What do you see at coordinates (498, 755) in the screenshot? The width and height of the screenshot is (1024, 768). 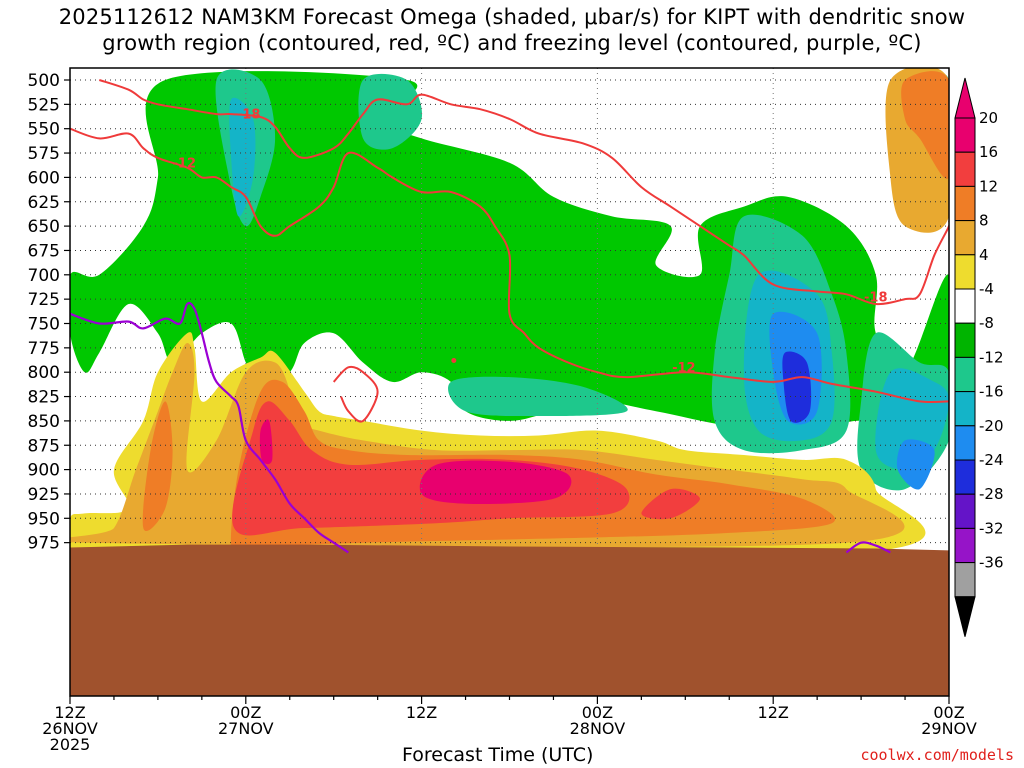 I see `x-axis-label: Forecast Time (UTC)` at bounding box center [498, 755].